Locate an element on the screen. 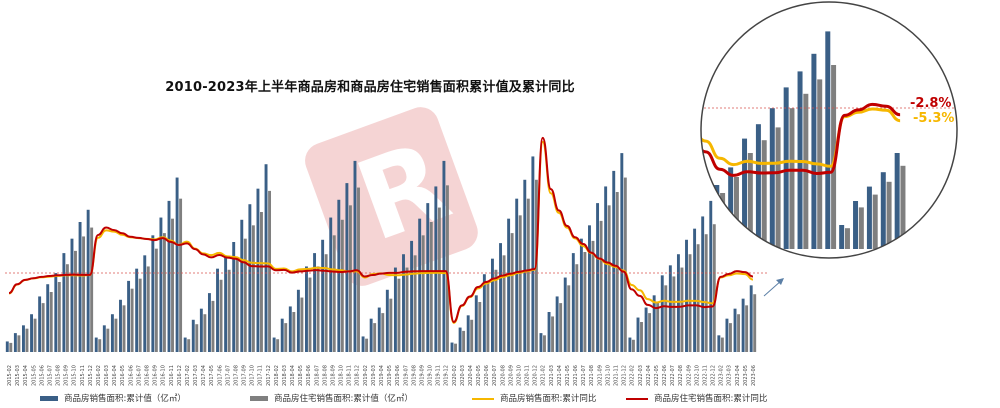 The width and height of the screenshot is (1000, 408). x-tick-label: 2015-04 is located at coordinates (26, 375).